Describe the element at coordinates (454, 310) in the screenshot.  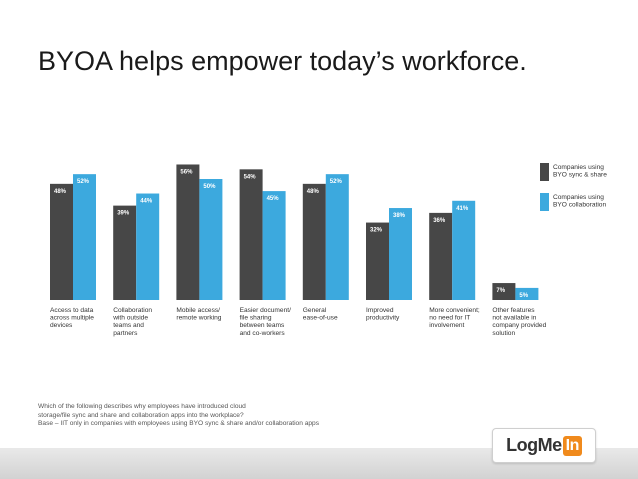
I see `category-label-7-line-1: More convenient;` at that location.